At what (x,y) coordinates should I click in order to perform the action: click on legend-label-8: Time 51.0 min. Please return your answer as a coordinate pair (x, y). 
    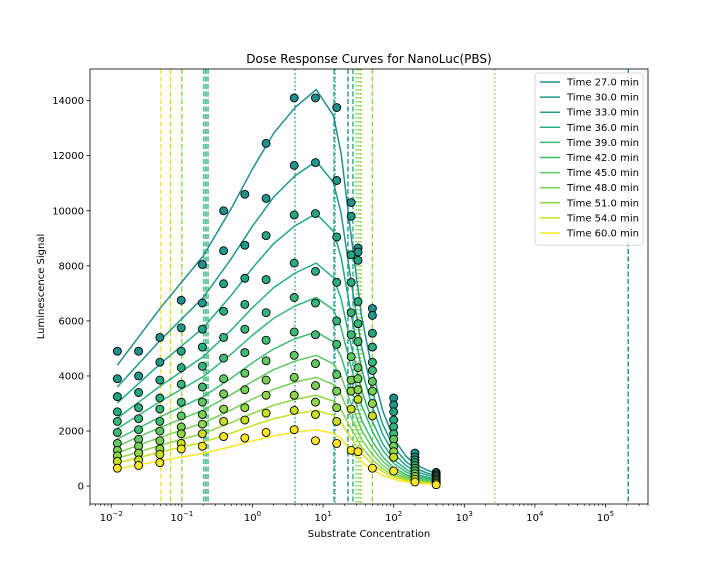
    Looking at the image, I should click on (602, 203).